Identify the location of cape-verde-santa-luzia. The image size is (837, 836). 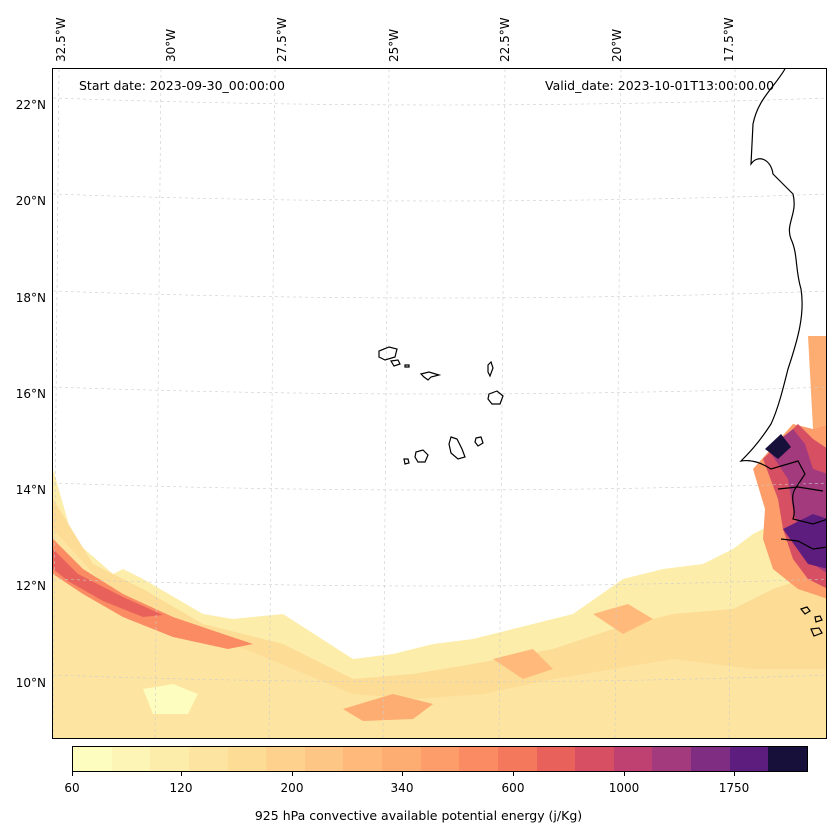
(407, 366).